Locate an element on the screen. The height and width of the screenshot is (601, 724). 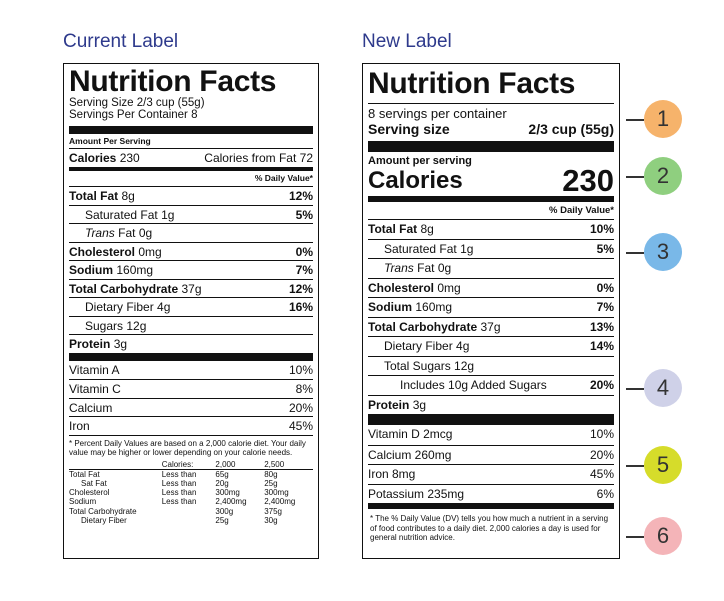
nutrient-row: Total Sugars 12g is located at coordinates (491, 365).